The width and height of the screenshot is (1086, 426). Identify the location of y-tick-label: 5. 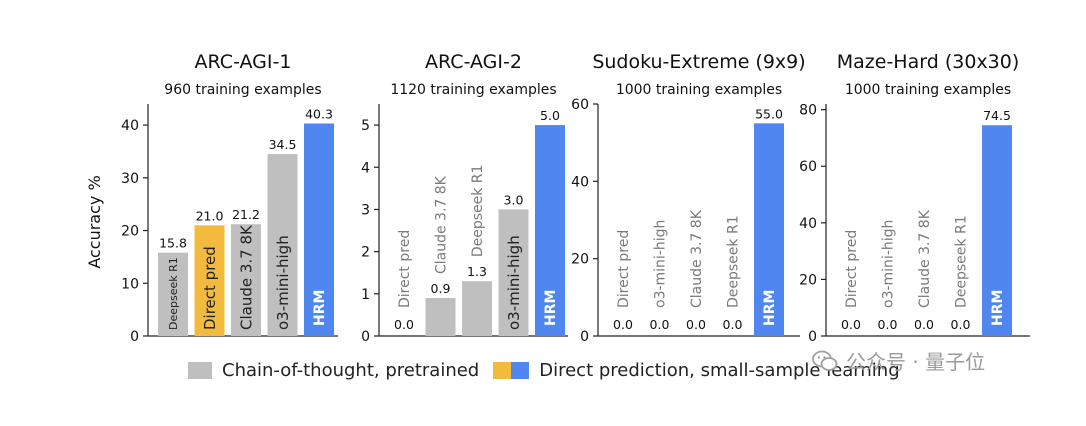
(365, 126).